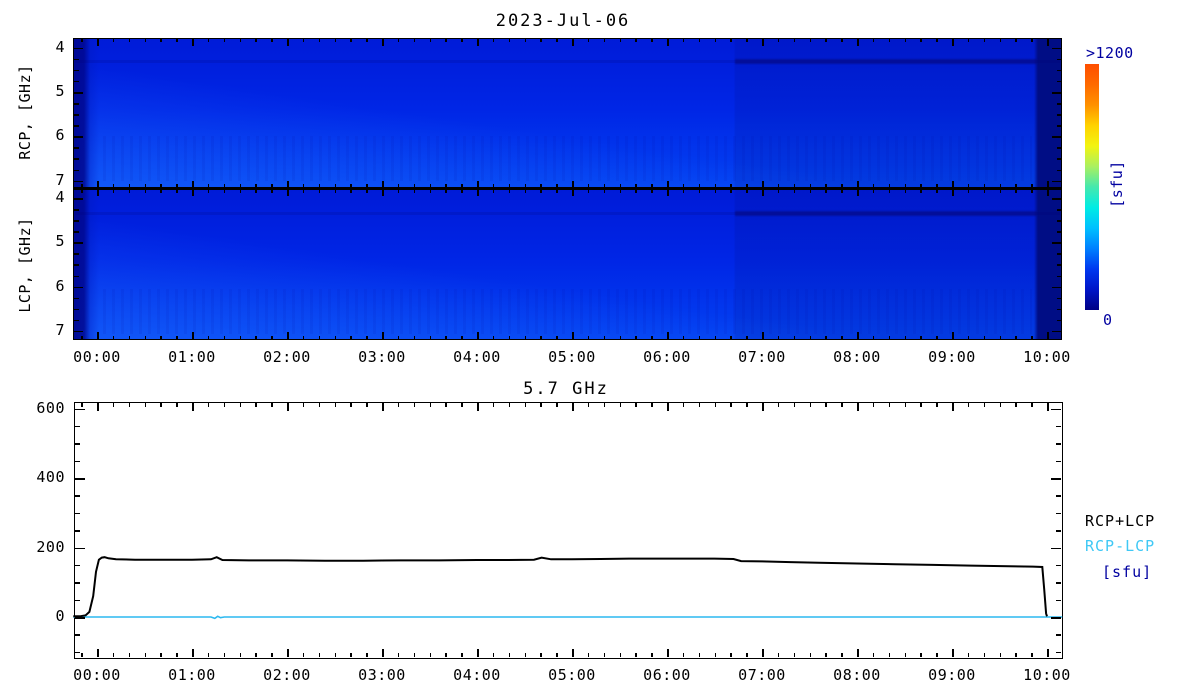  I want to click on freq-tick-label: 4, so click(60, 197).